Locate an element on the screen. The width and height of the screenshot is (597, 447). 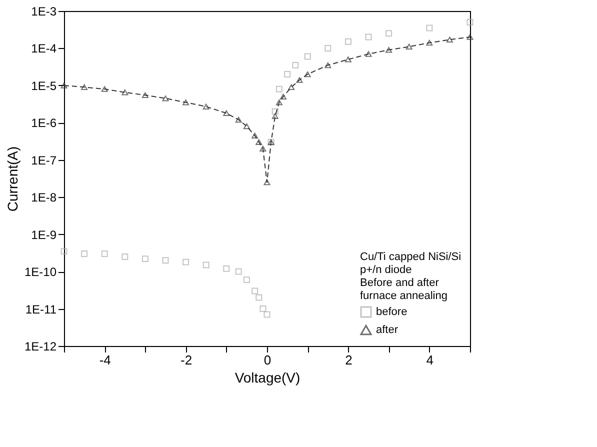
x-tick-label: -2 is located at coordinates (186, 360).